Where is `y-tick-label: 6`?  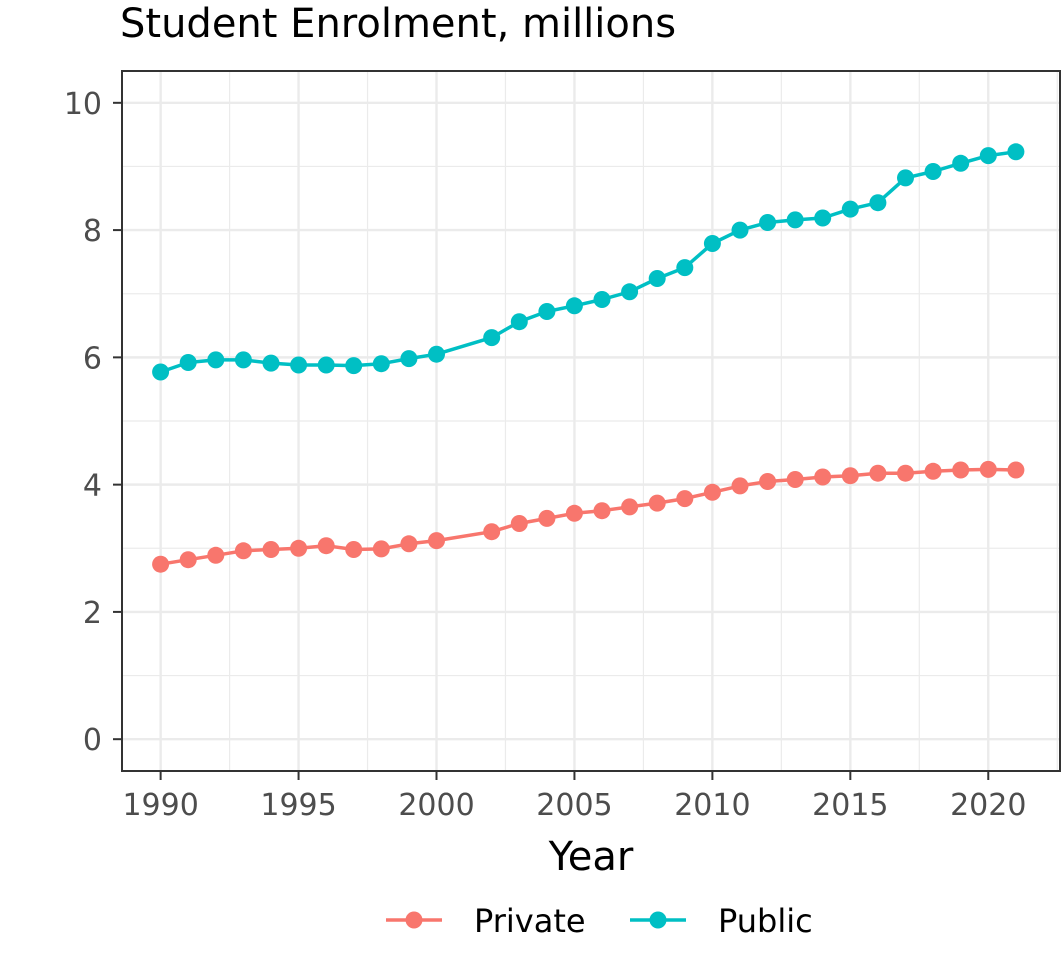 y-tick-label: 6 is located at coordinates (92, 358).